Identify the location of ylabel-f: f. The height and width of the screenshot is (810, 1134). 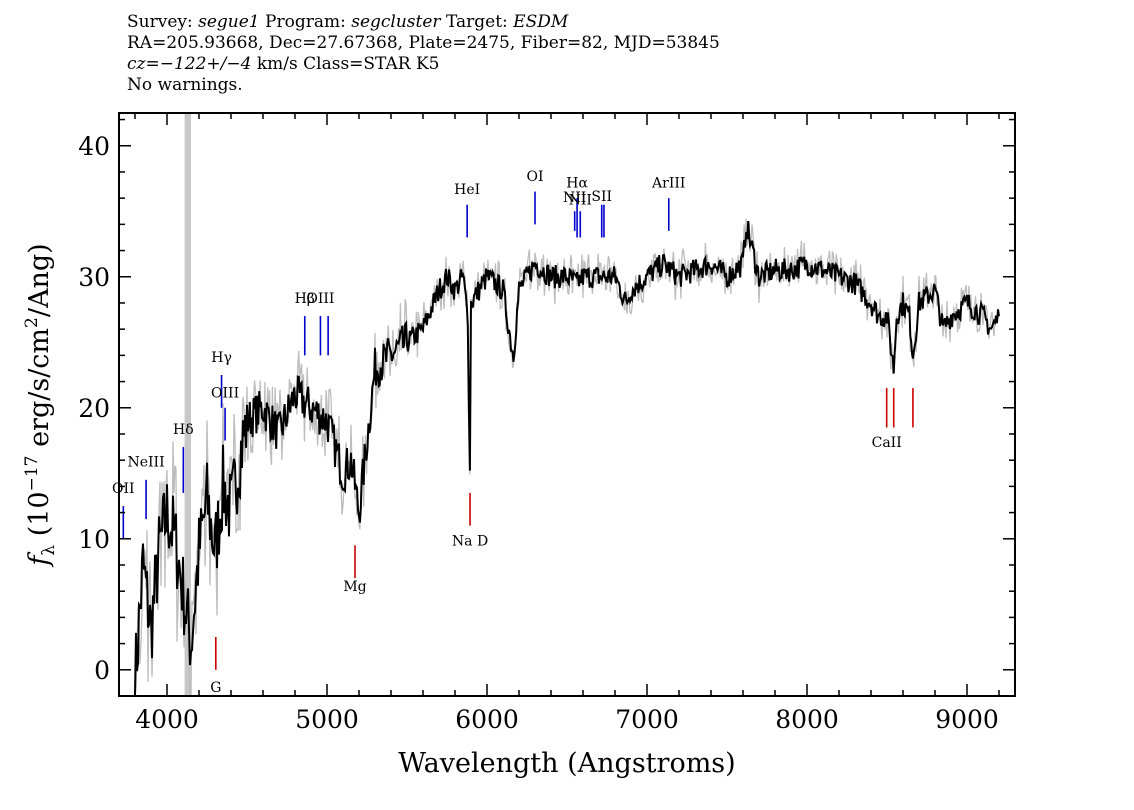
(39, 560).